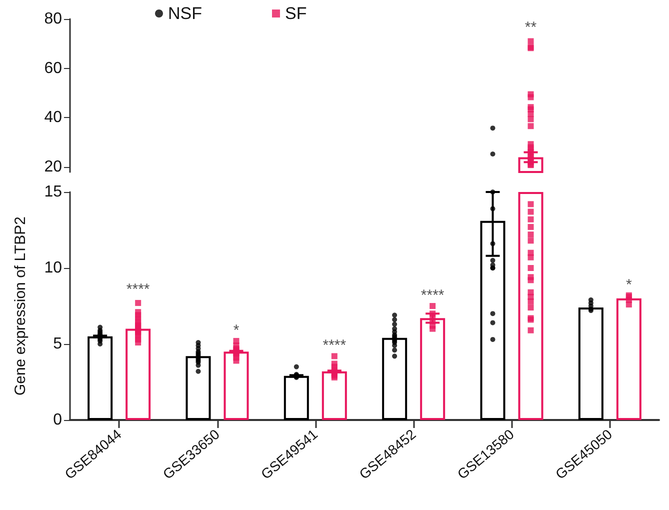 This screenshot has height=510, width=669. What do you see at coordinates (53, 68) in the screenshot?
I see `y-tick-label: 60` at bounding box center [53, 68].